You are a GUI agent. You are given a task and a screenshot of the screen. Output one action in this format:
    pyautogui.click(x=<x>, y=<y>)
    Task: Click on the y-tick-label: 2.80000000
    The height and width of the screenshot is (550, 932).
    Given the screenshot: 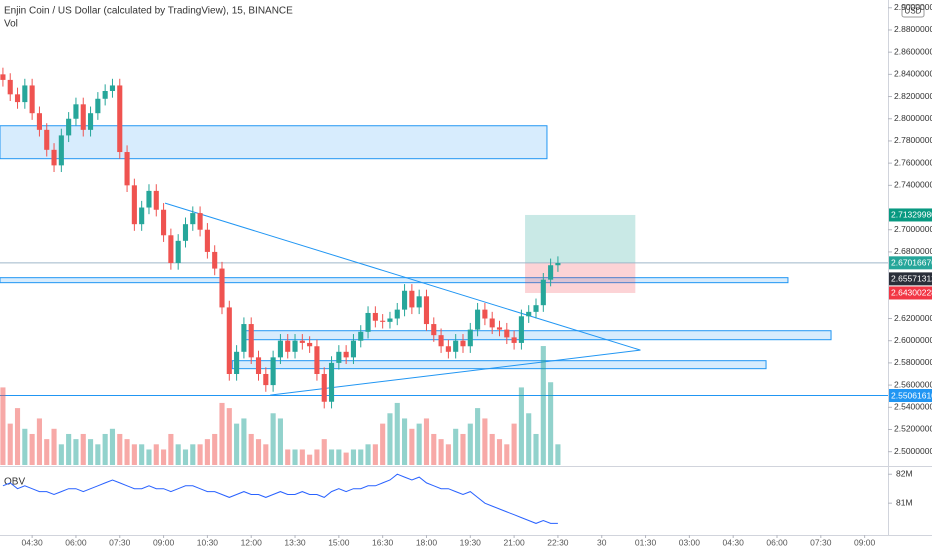 What is the action you would take?
    pyautogui.click(x=913, y=118)
    